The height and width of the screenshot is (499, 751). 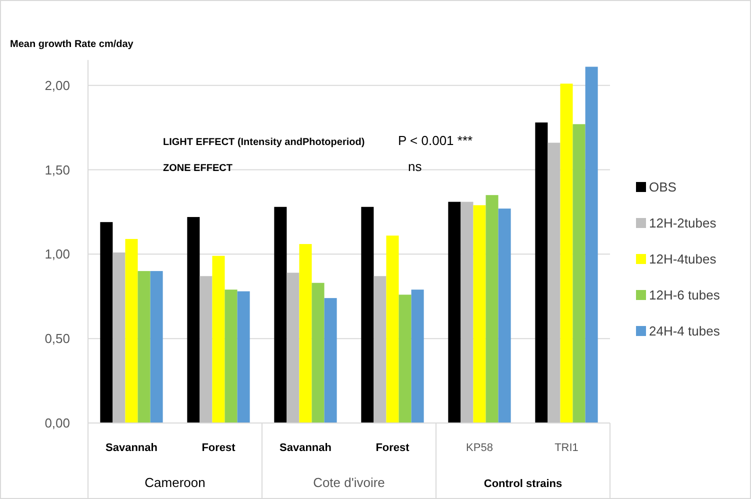 I want to click on y-tick-label: 0,00, so click(x=57, y=423).